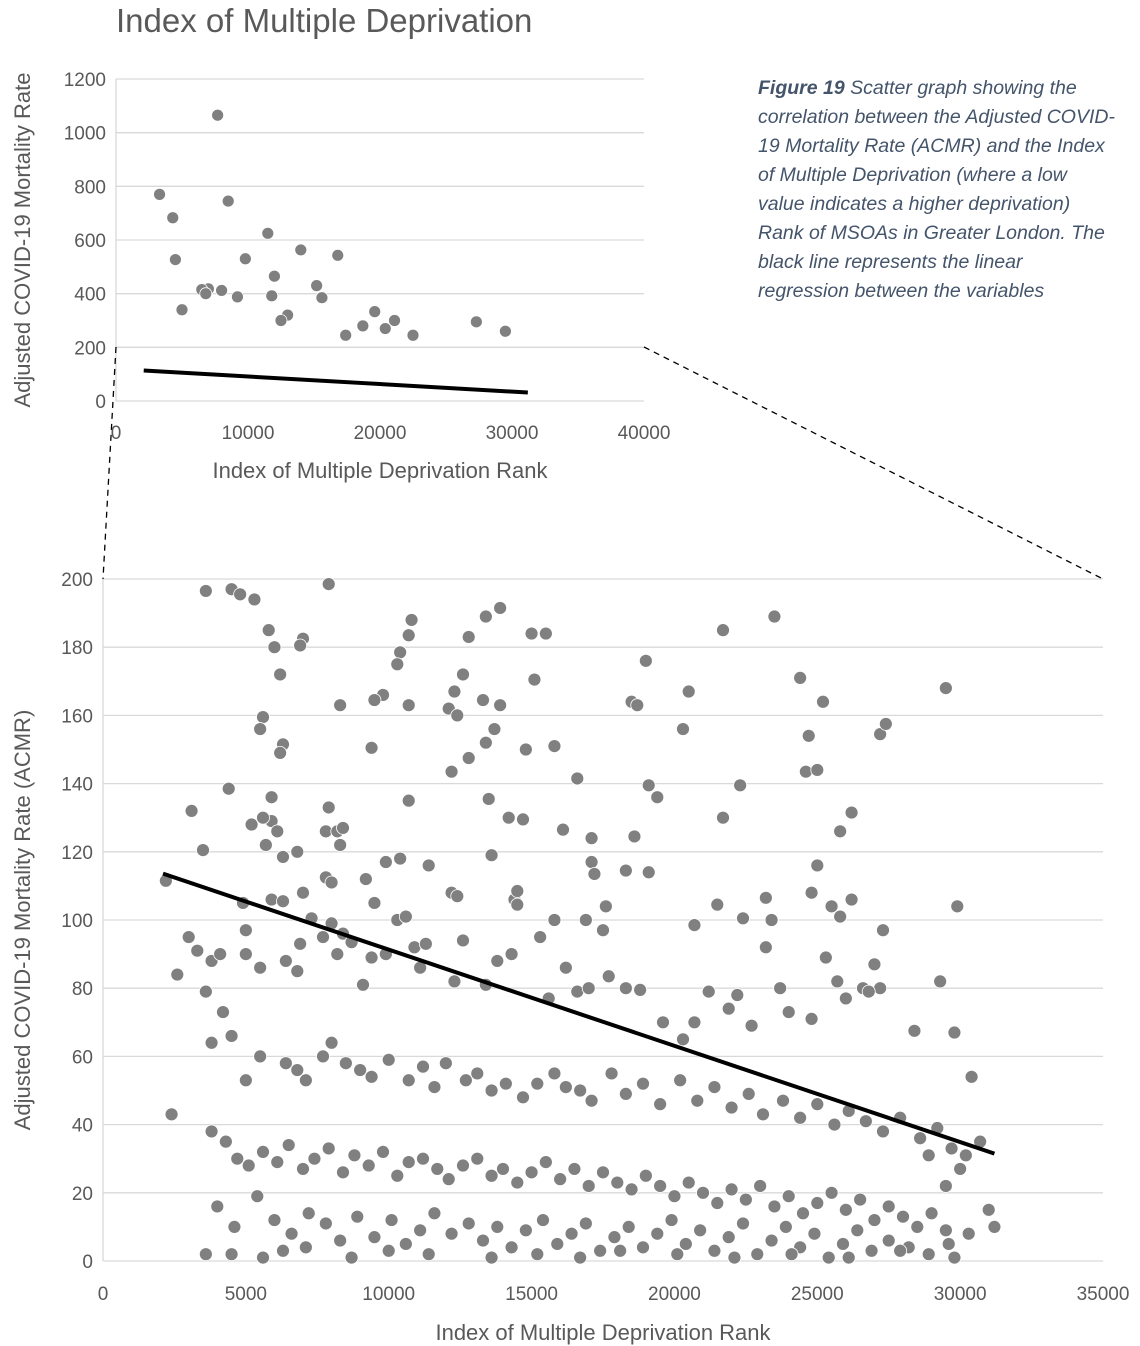  I want to click on figure-label: Figure 19, so click(801, 88).